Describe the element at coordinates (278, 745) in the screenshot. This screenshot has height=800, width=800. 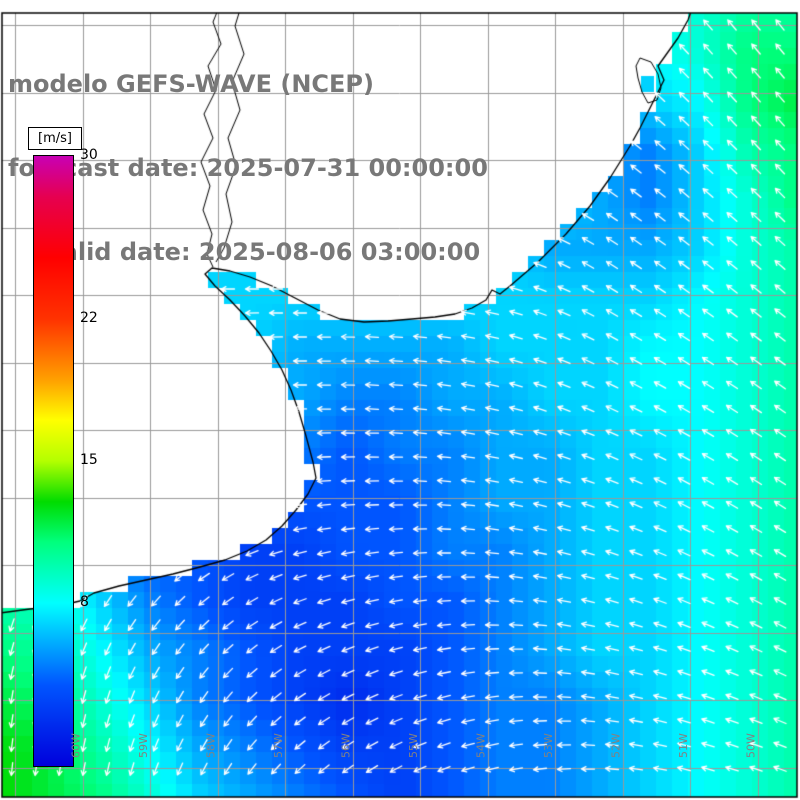
I see `lon-label: 57W` at that location.